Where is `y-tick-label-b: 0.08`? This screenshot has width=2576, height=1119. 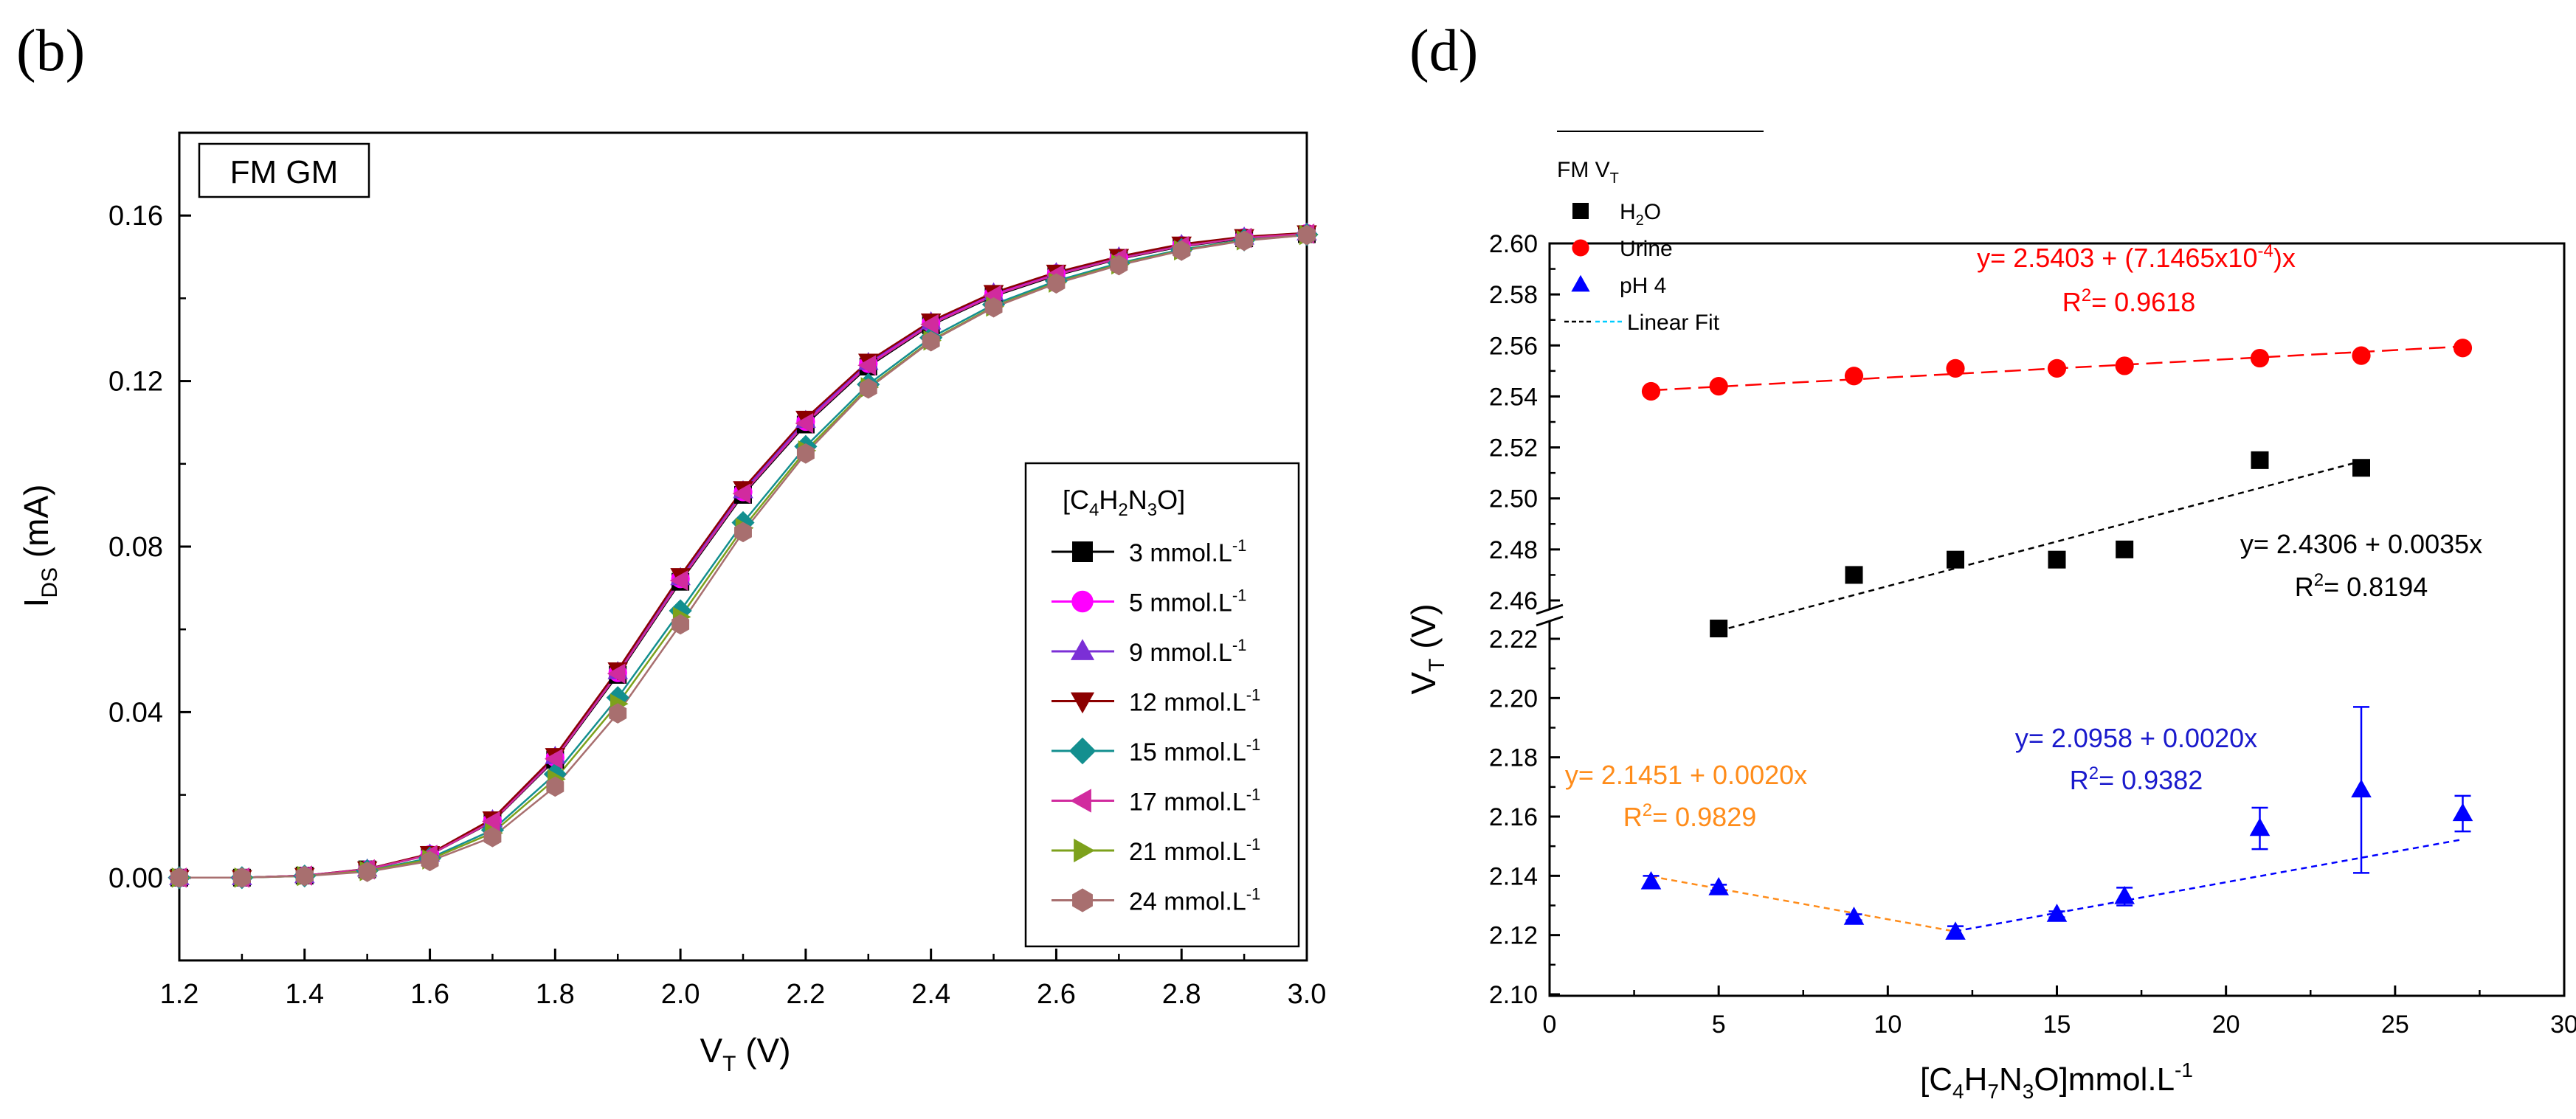
y-tick-label-b: 0.08 is located at coordinates (135, 547).